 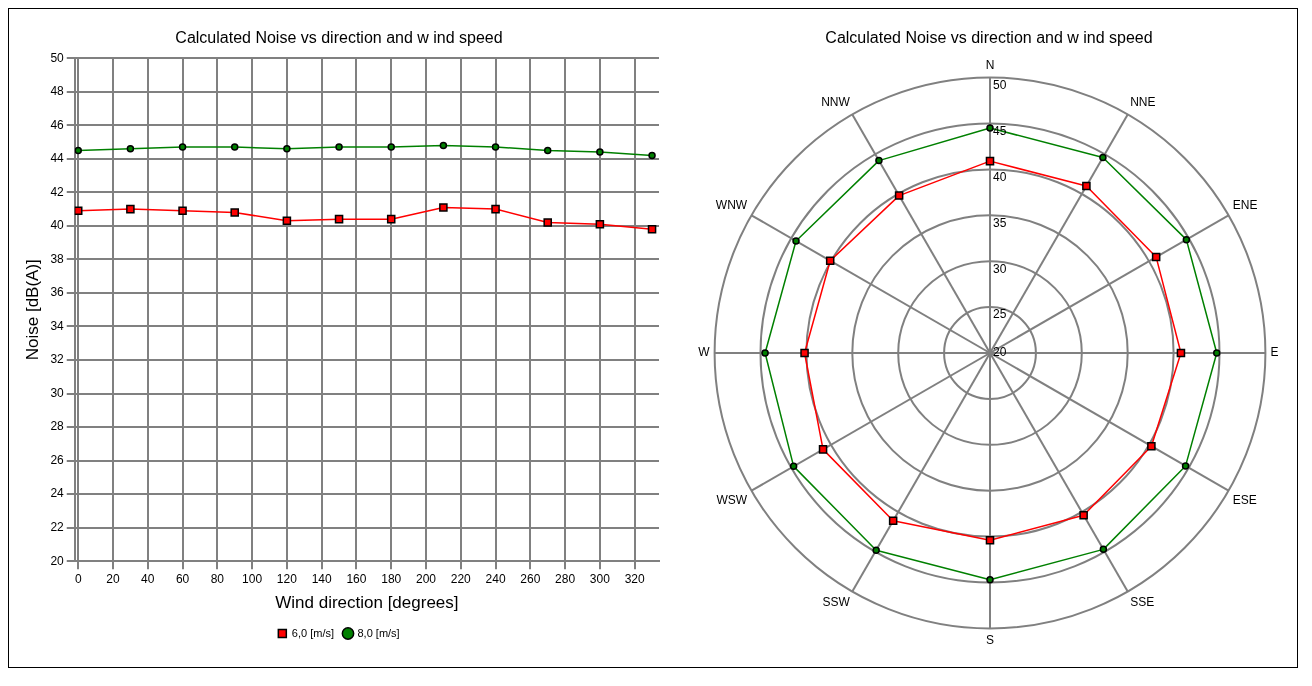 What do you see at coordinates (287, 578) in the screenshot?
I see `x-tick-label: 120` at bounding box center [287, 578].